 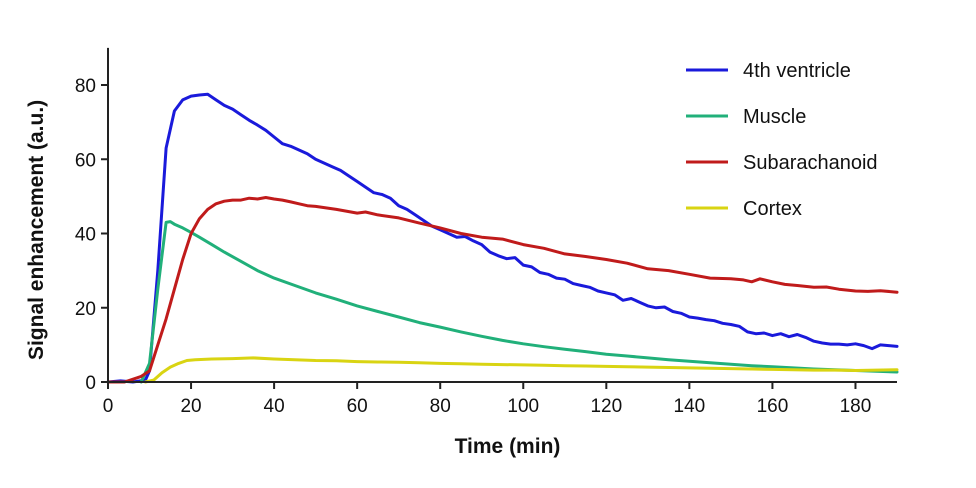 What do you see at coordinates (108, 406) in the screenshot?
I see `x-tick-label: 0` at bounding box center [108, 406].